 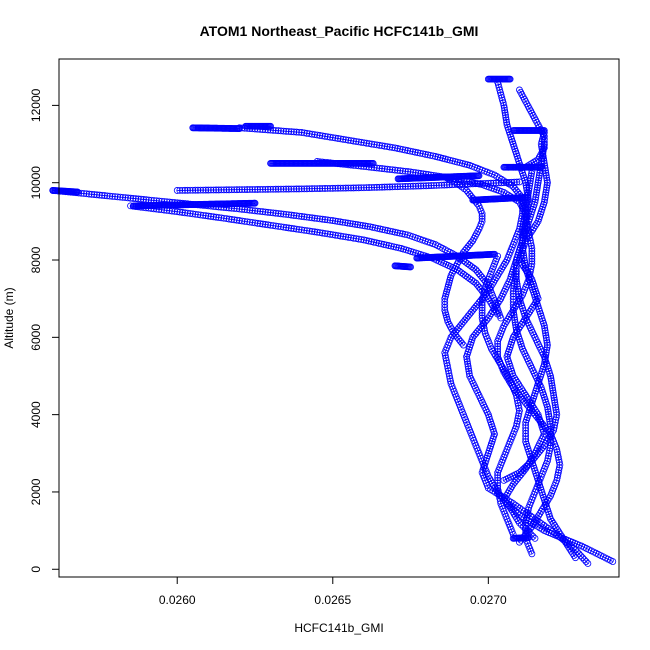 What do you see at coordinates (44, 330) in the screenshot?
I see `y-axis: 0 2000 4000 6000 8000 10000 12000` at bounding box center [44, 330].